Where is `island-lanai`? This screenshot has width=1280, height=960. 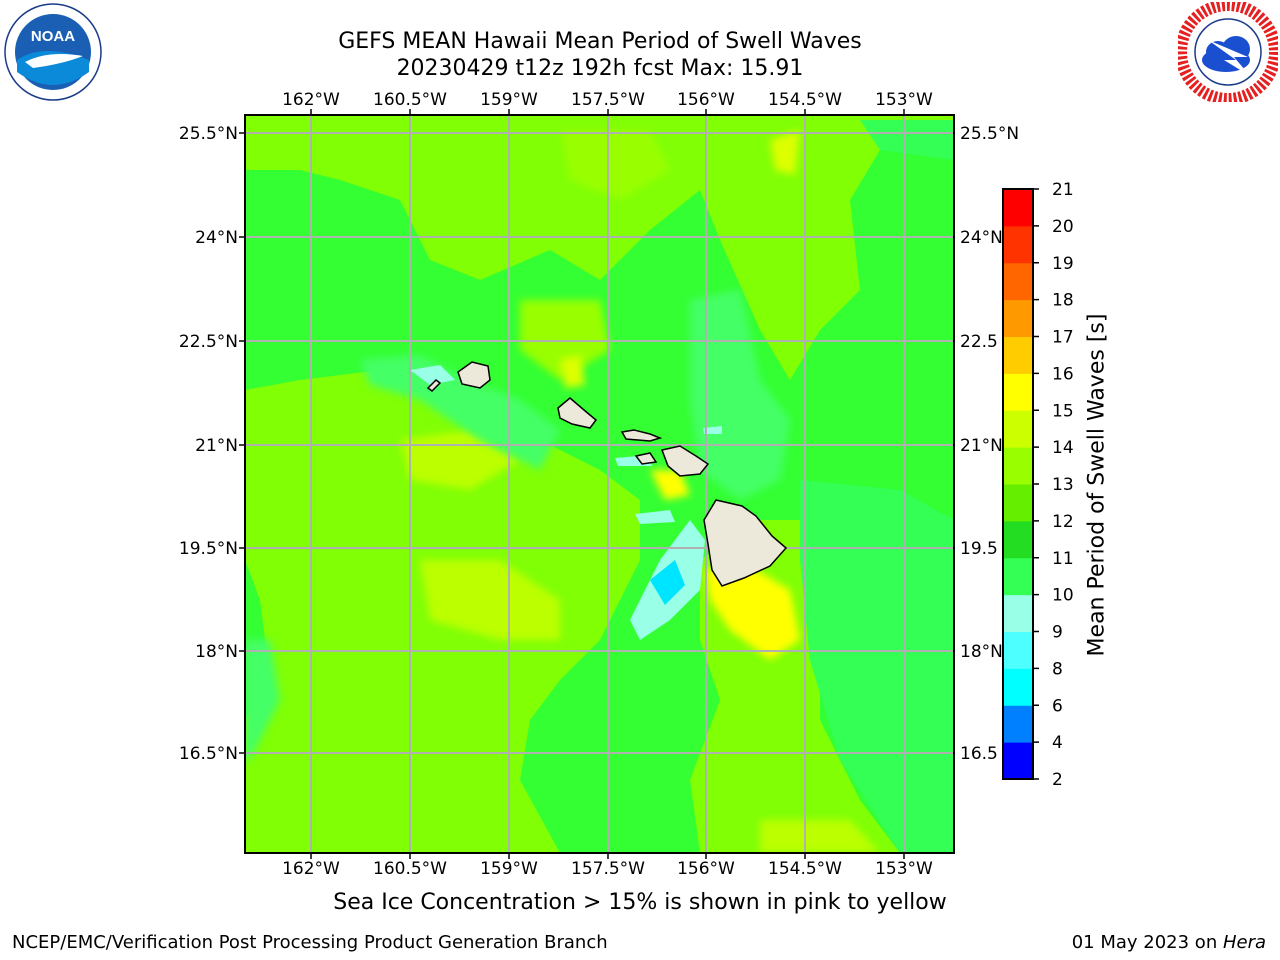
island-lanai is located at coordinates (646, 458).